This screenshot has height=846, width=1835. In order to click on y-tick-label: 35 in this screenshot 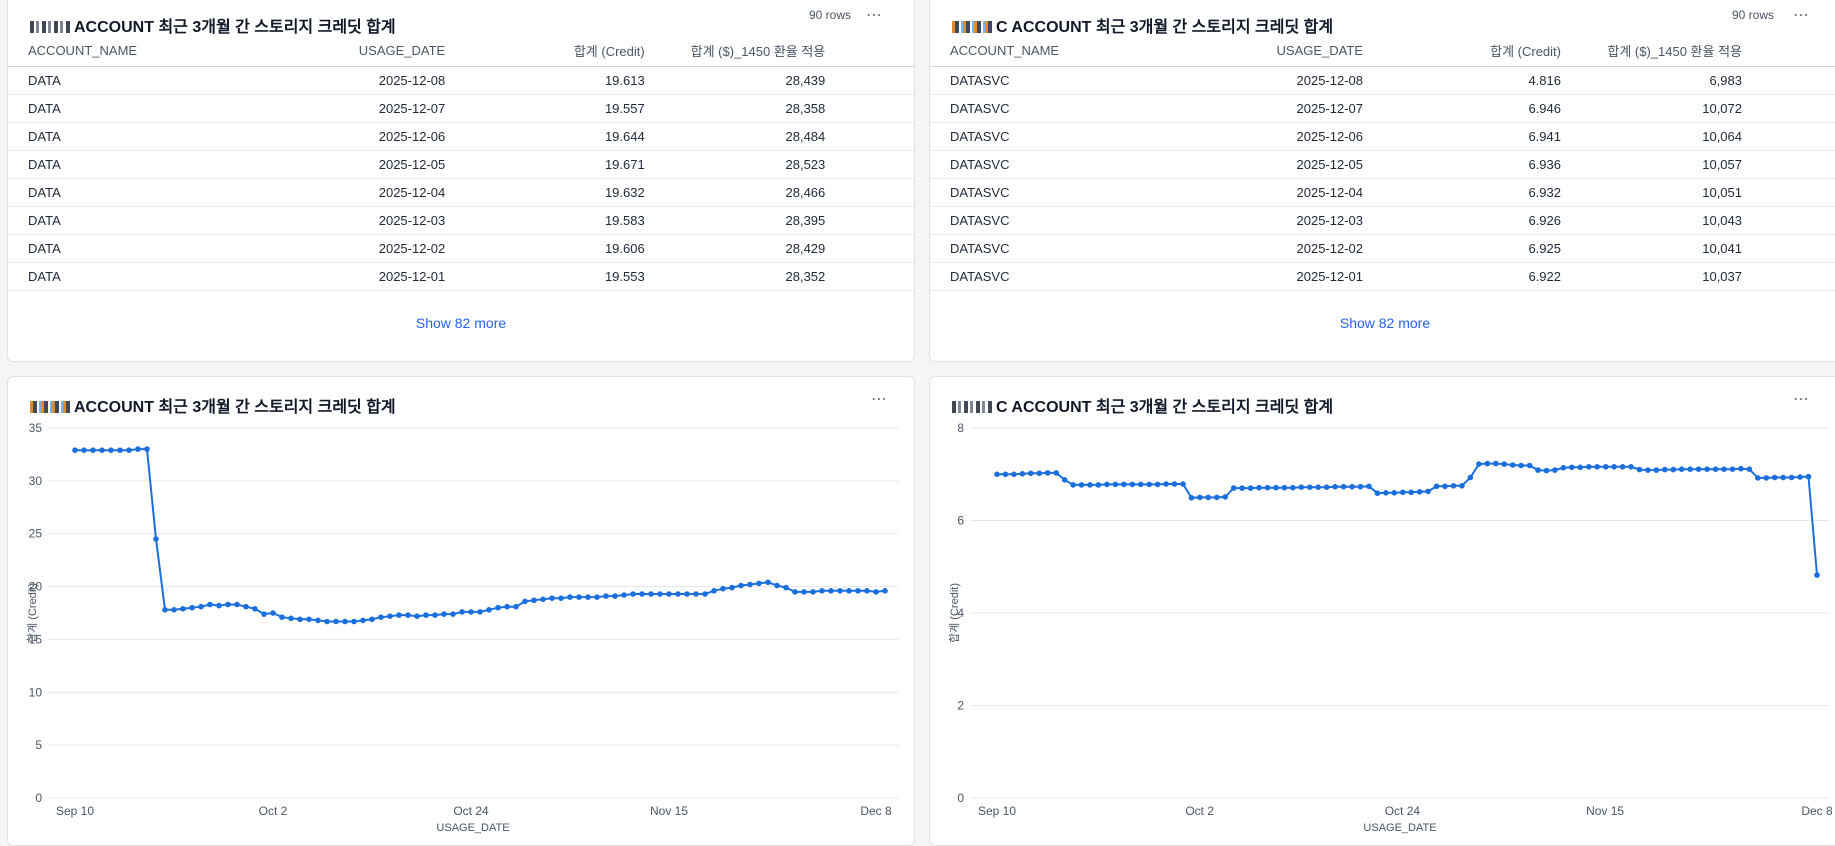, I will do `click(36, 428)`.